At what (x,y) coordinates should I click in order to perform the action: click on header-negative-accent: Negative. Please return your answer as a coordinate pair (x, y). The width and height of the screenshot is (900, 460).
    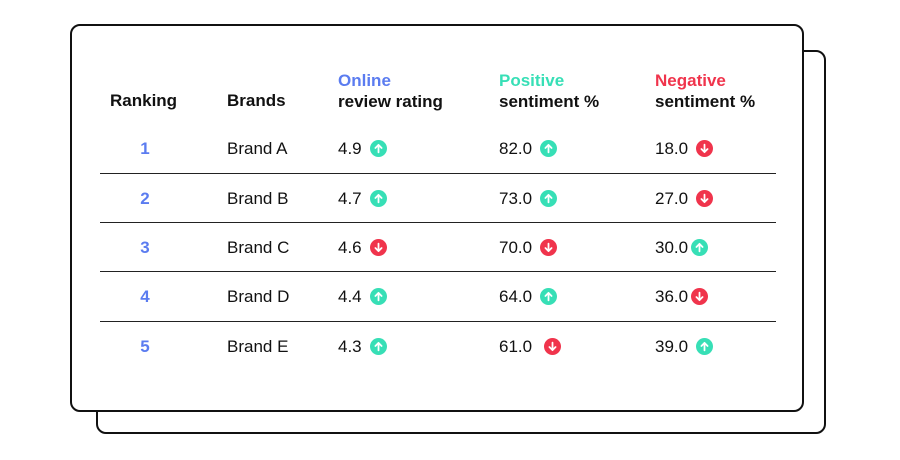
    Looking at the image, I should click on (690, 80).